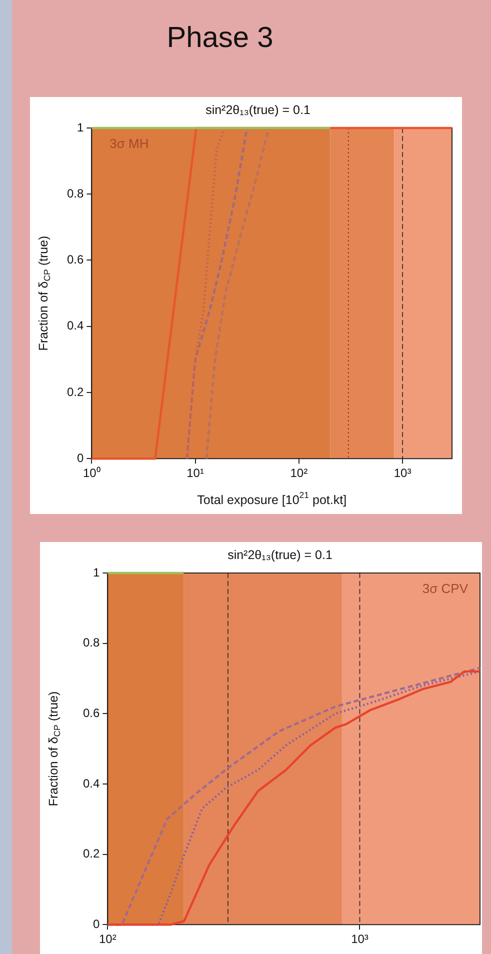 This screenshot has height=954, width=491. I want to click on chart-title: Phase 3, so click(220, 38).